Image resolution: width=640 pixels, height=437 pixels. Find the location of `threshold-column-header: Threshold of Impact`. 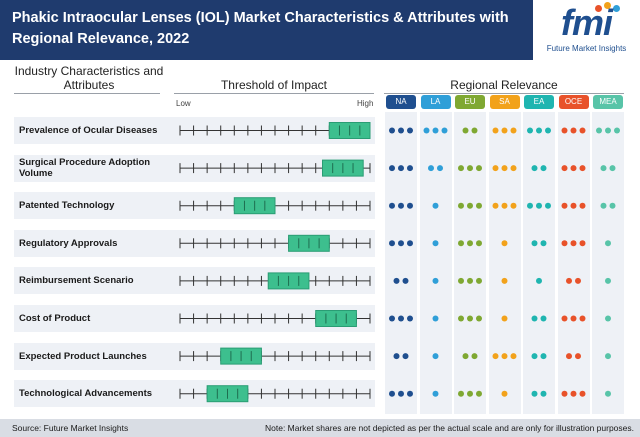

threshold-column-header: Threshold of Impact is located at coordinates (274, 85).